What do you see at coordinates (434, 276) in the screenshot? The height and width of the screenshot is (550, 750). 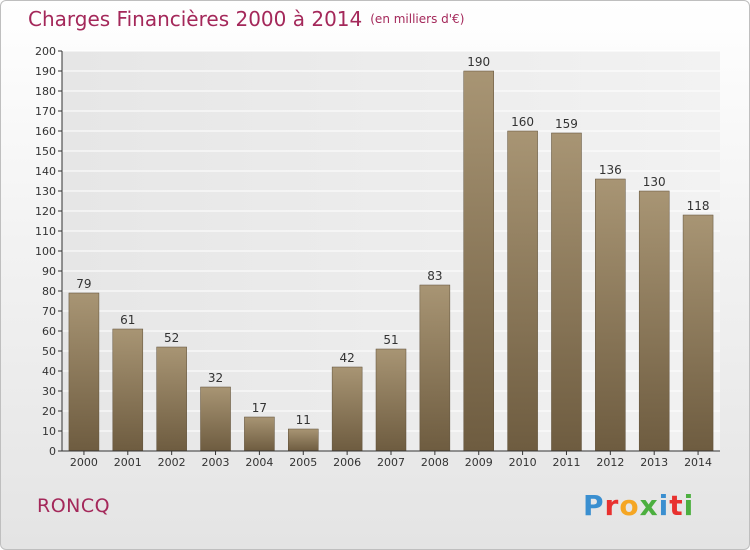 I see `data-label: 83` at bounding box center [434, 276].